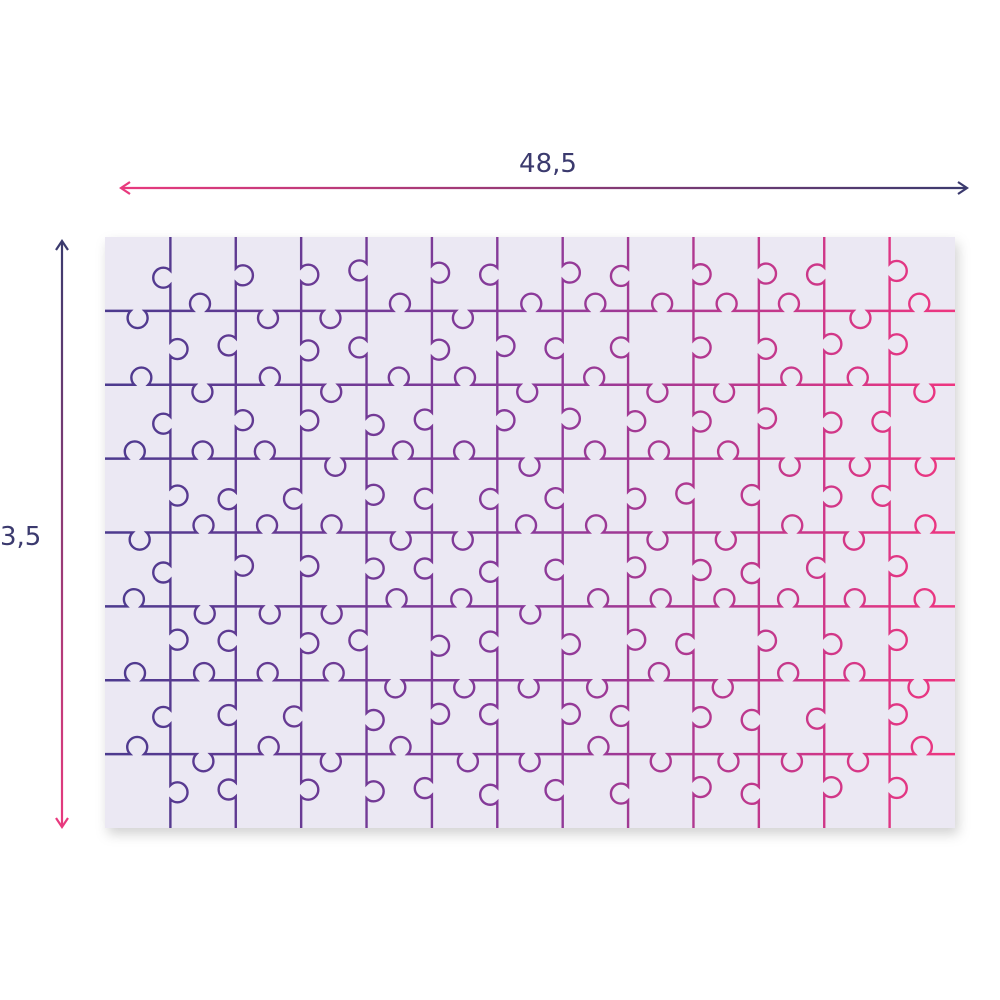 Image resolution: width=1000 pixels, height=1000 pixels. I want to click on height-label: 3,5, so click(20, 537).